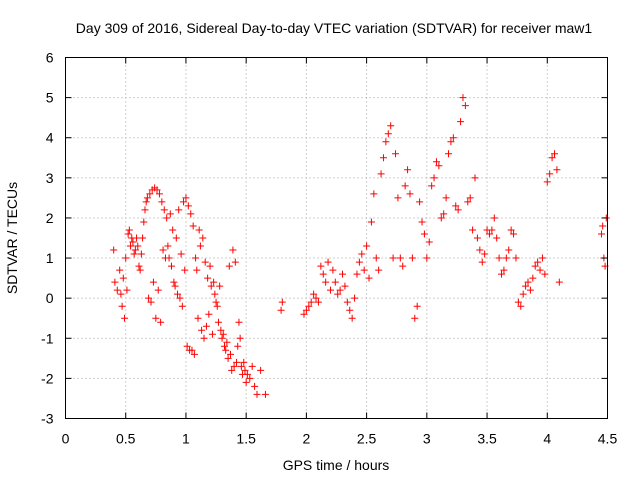 The height and width of the screenshot is (480, 640). What do you see at coordinates (50, 138) in the screenshot?
I see `y-tick-label: 4` at bounding box center [50, 138].